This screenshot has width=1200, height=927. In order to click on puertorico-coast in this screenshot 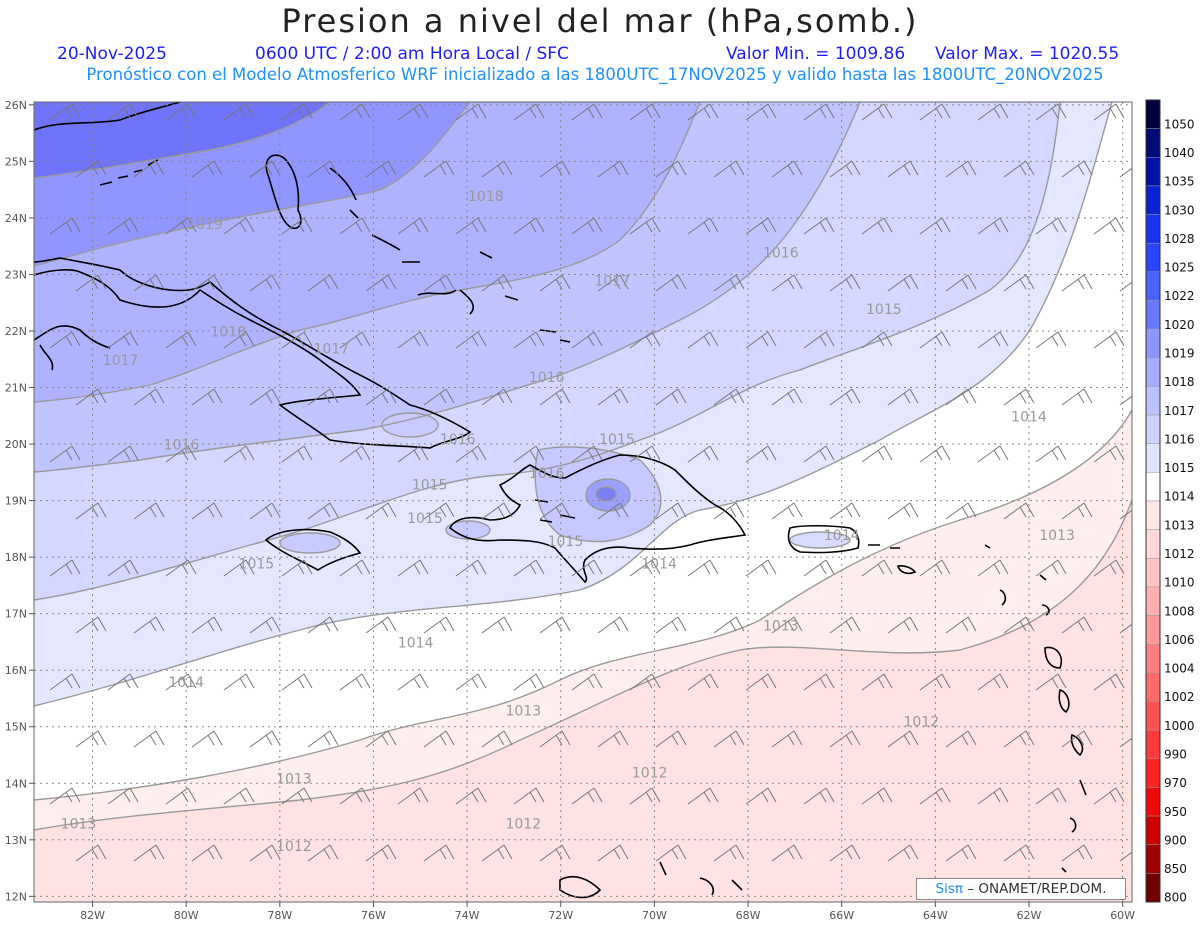, I will do `click(823, 539)`.